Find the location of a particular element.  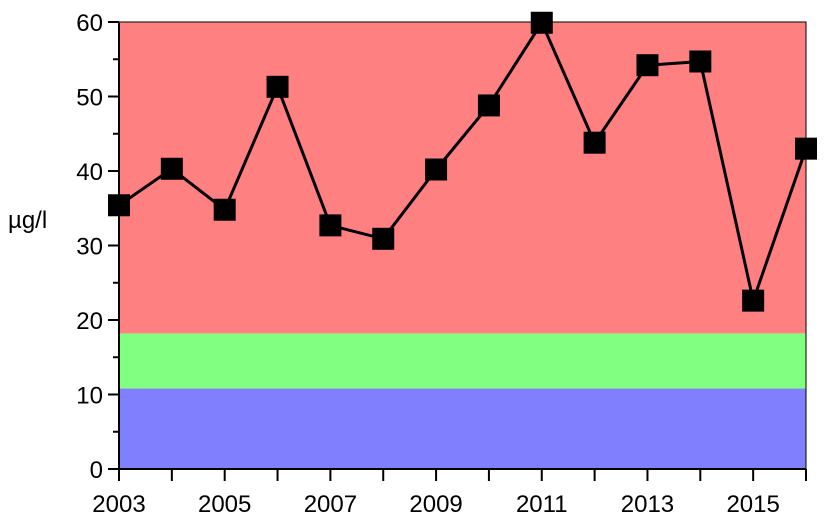

data-point-2015 is located at coordinates (753, 300).